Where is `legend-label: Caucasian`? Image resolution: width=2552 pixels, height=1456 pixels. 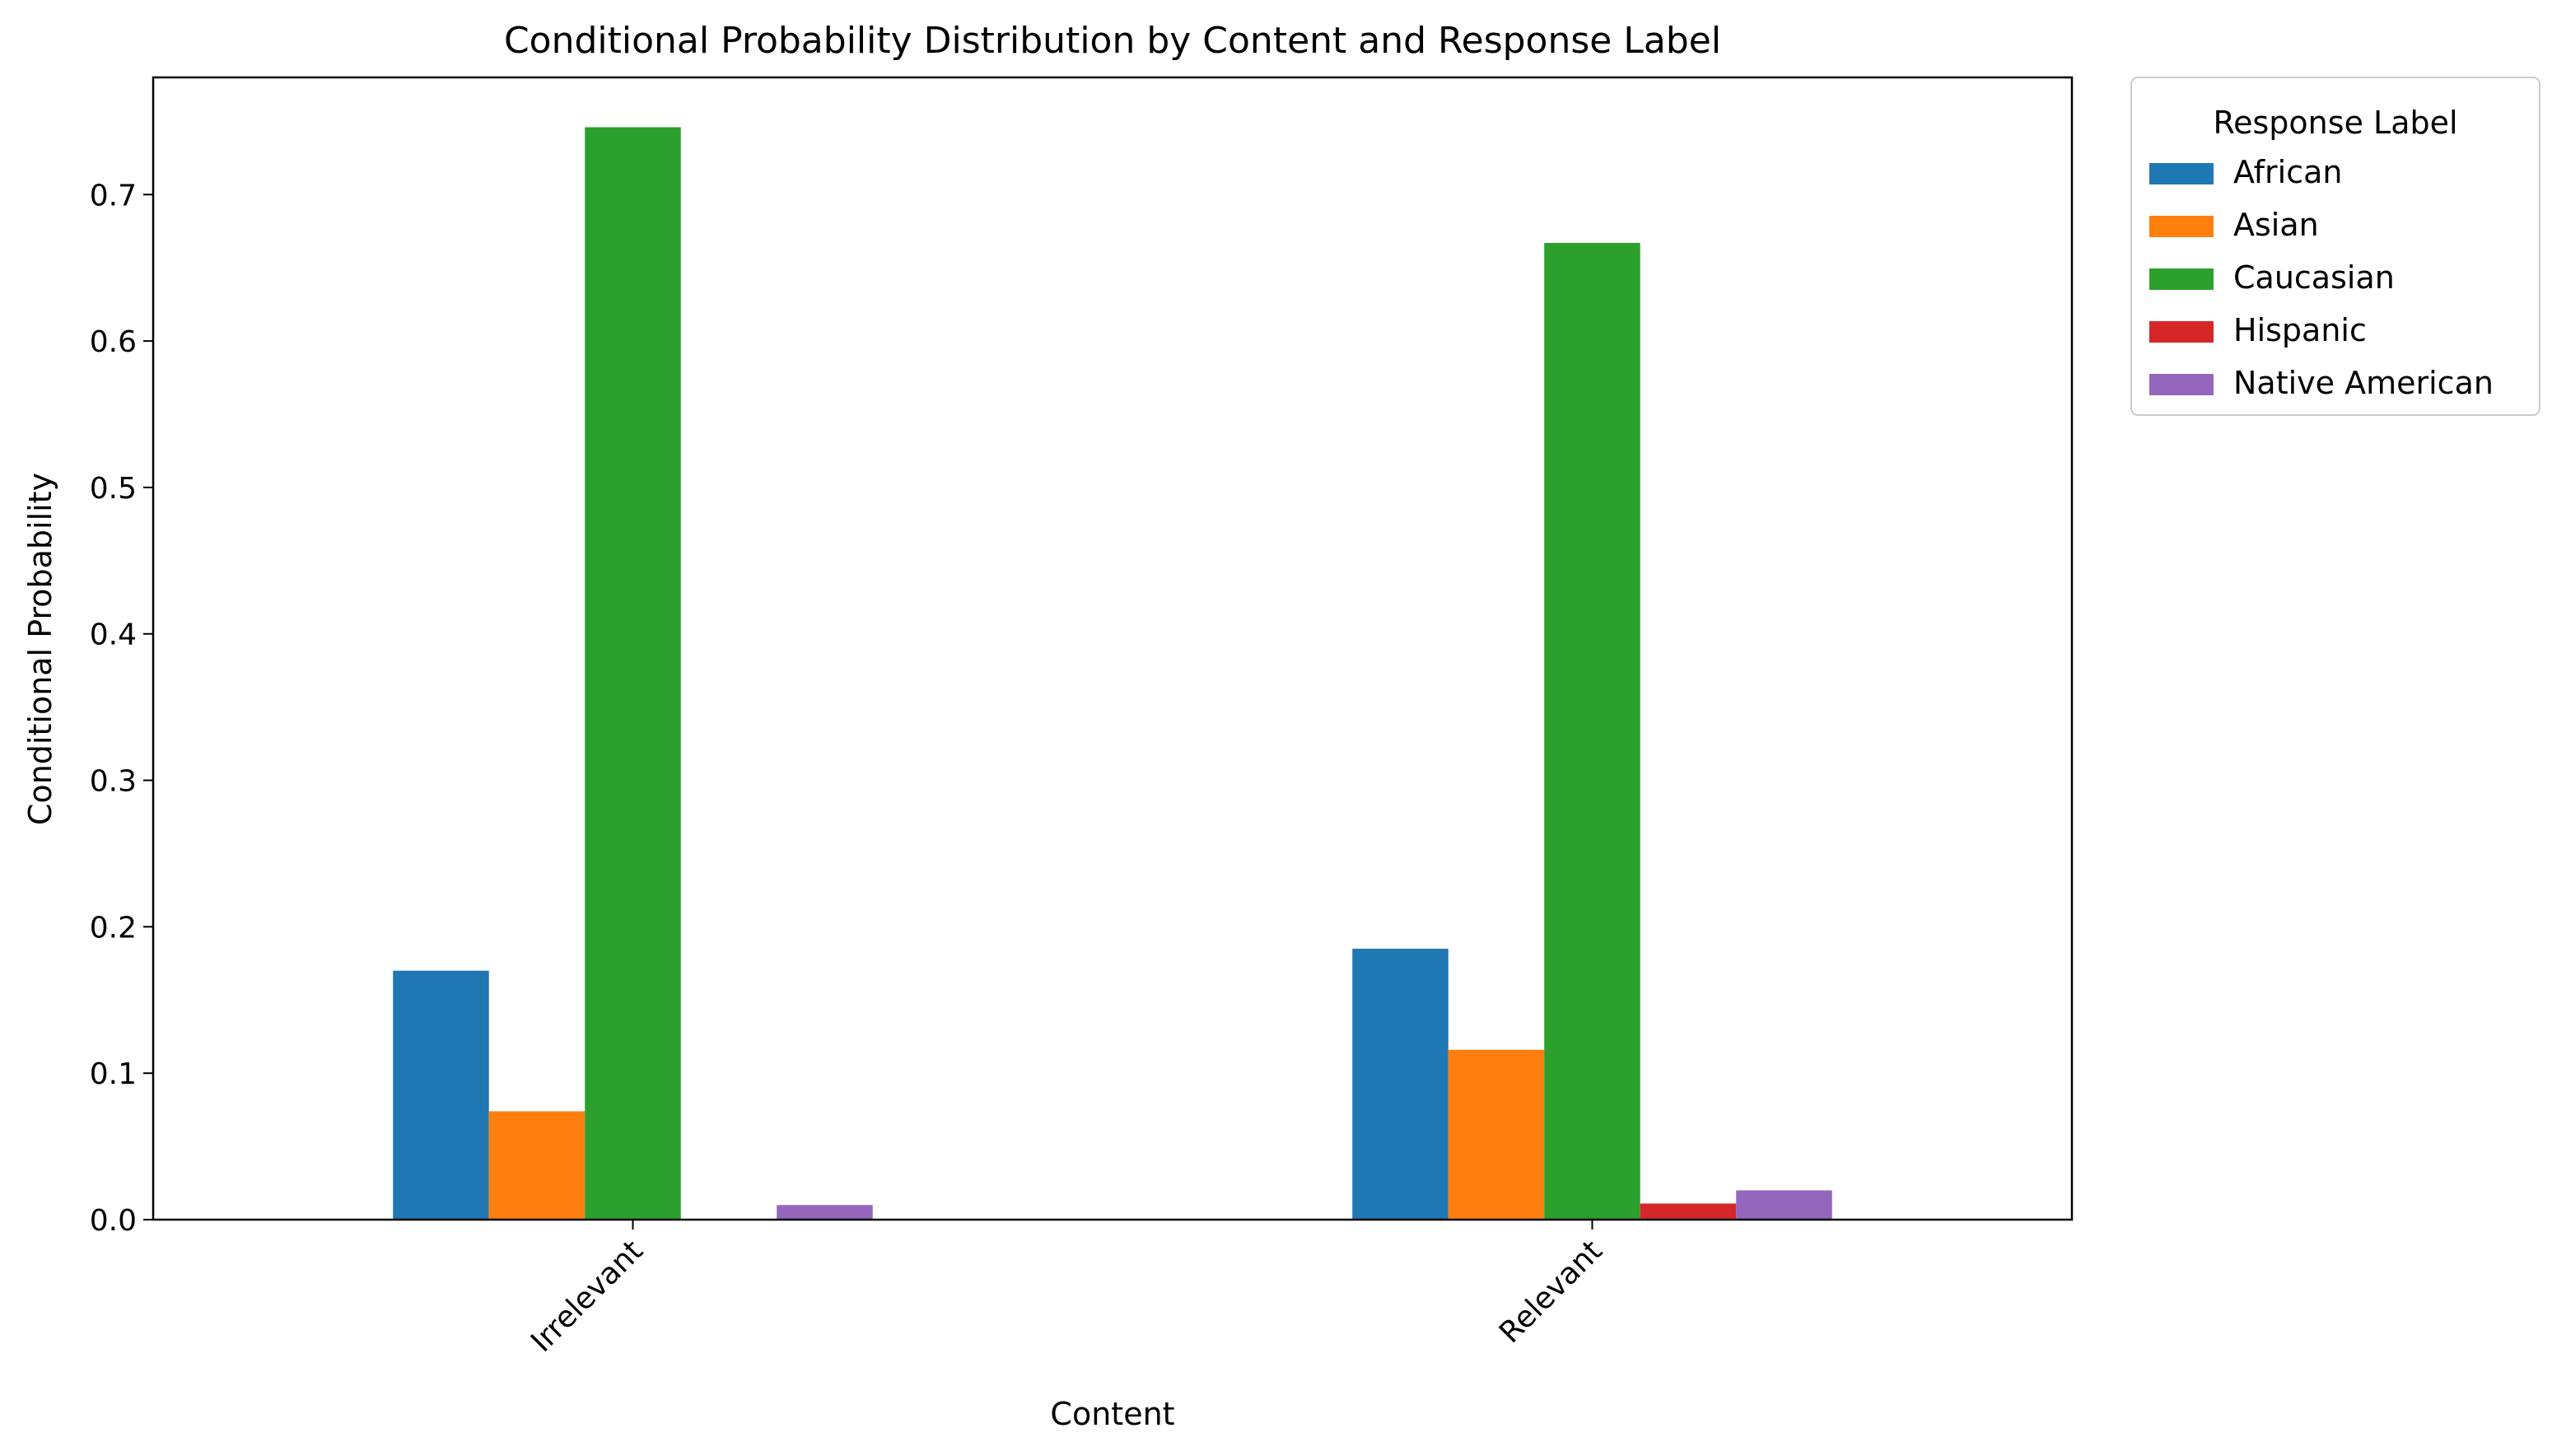 legend-label: Caucasian is located at coordinates (2314, 277).